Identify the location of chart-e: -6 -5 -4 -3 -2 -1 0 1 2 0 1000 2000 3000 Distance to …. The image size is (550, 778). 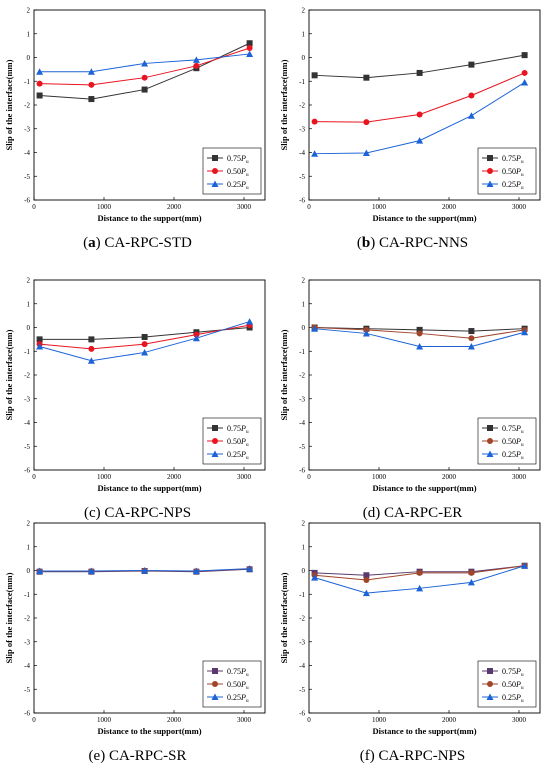
(135, 628).